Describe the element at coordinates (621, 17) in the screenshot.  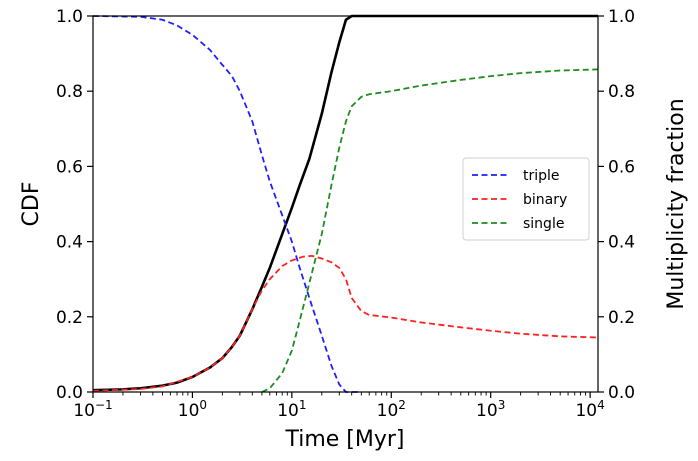
I see `y-right-tick-label: 1.0` at that location.